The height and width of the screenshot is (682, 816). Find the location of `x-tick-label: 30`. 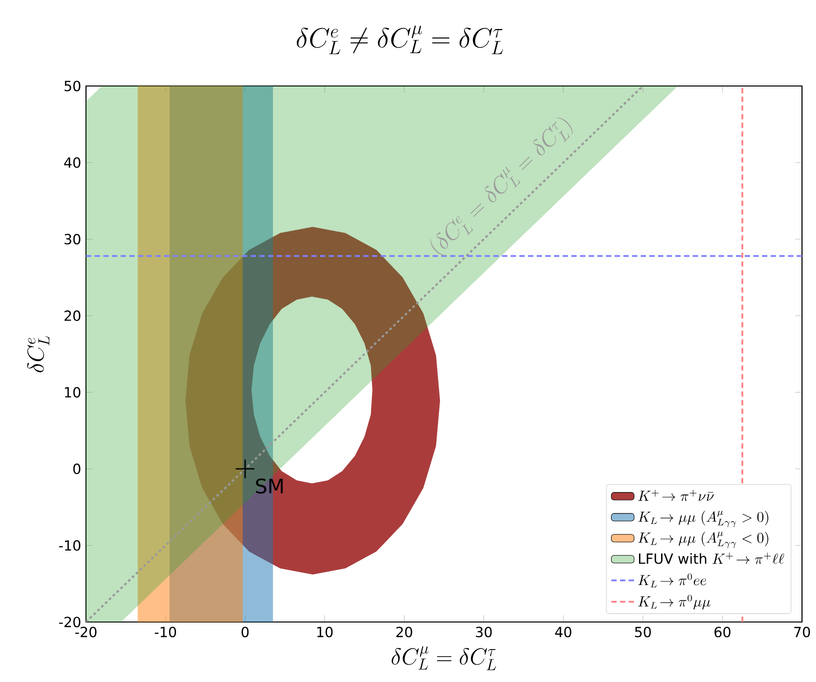

x-tick-label: 30 is located at coordinates (484, 632).